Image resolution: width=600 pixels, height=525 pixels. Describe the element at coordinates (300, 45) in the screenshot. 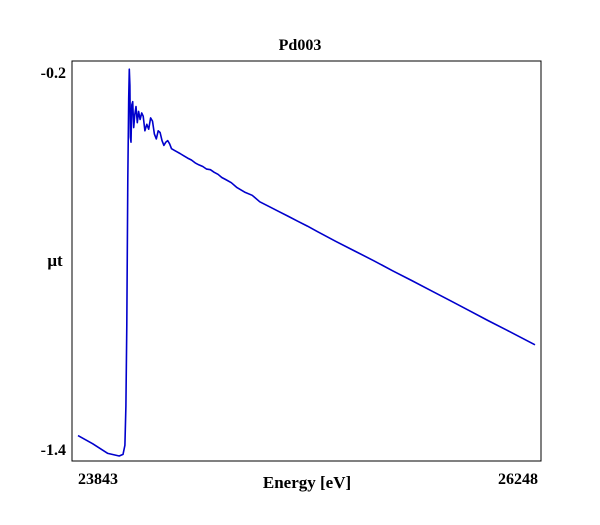

I see `chart-title: Pd003` at that location.